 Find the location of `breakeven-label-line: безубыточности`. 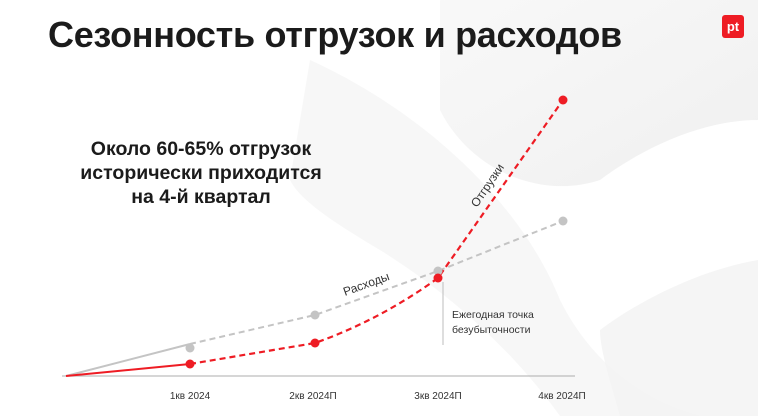

breakeven-label-line: безубыточности is located at coordinates (491, 330).